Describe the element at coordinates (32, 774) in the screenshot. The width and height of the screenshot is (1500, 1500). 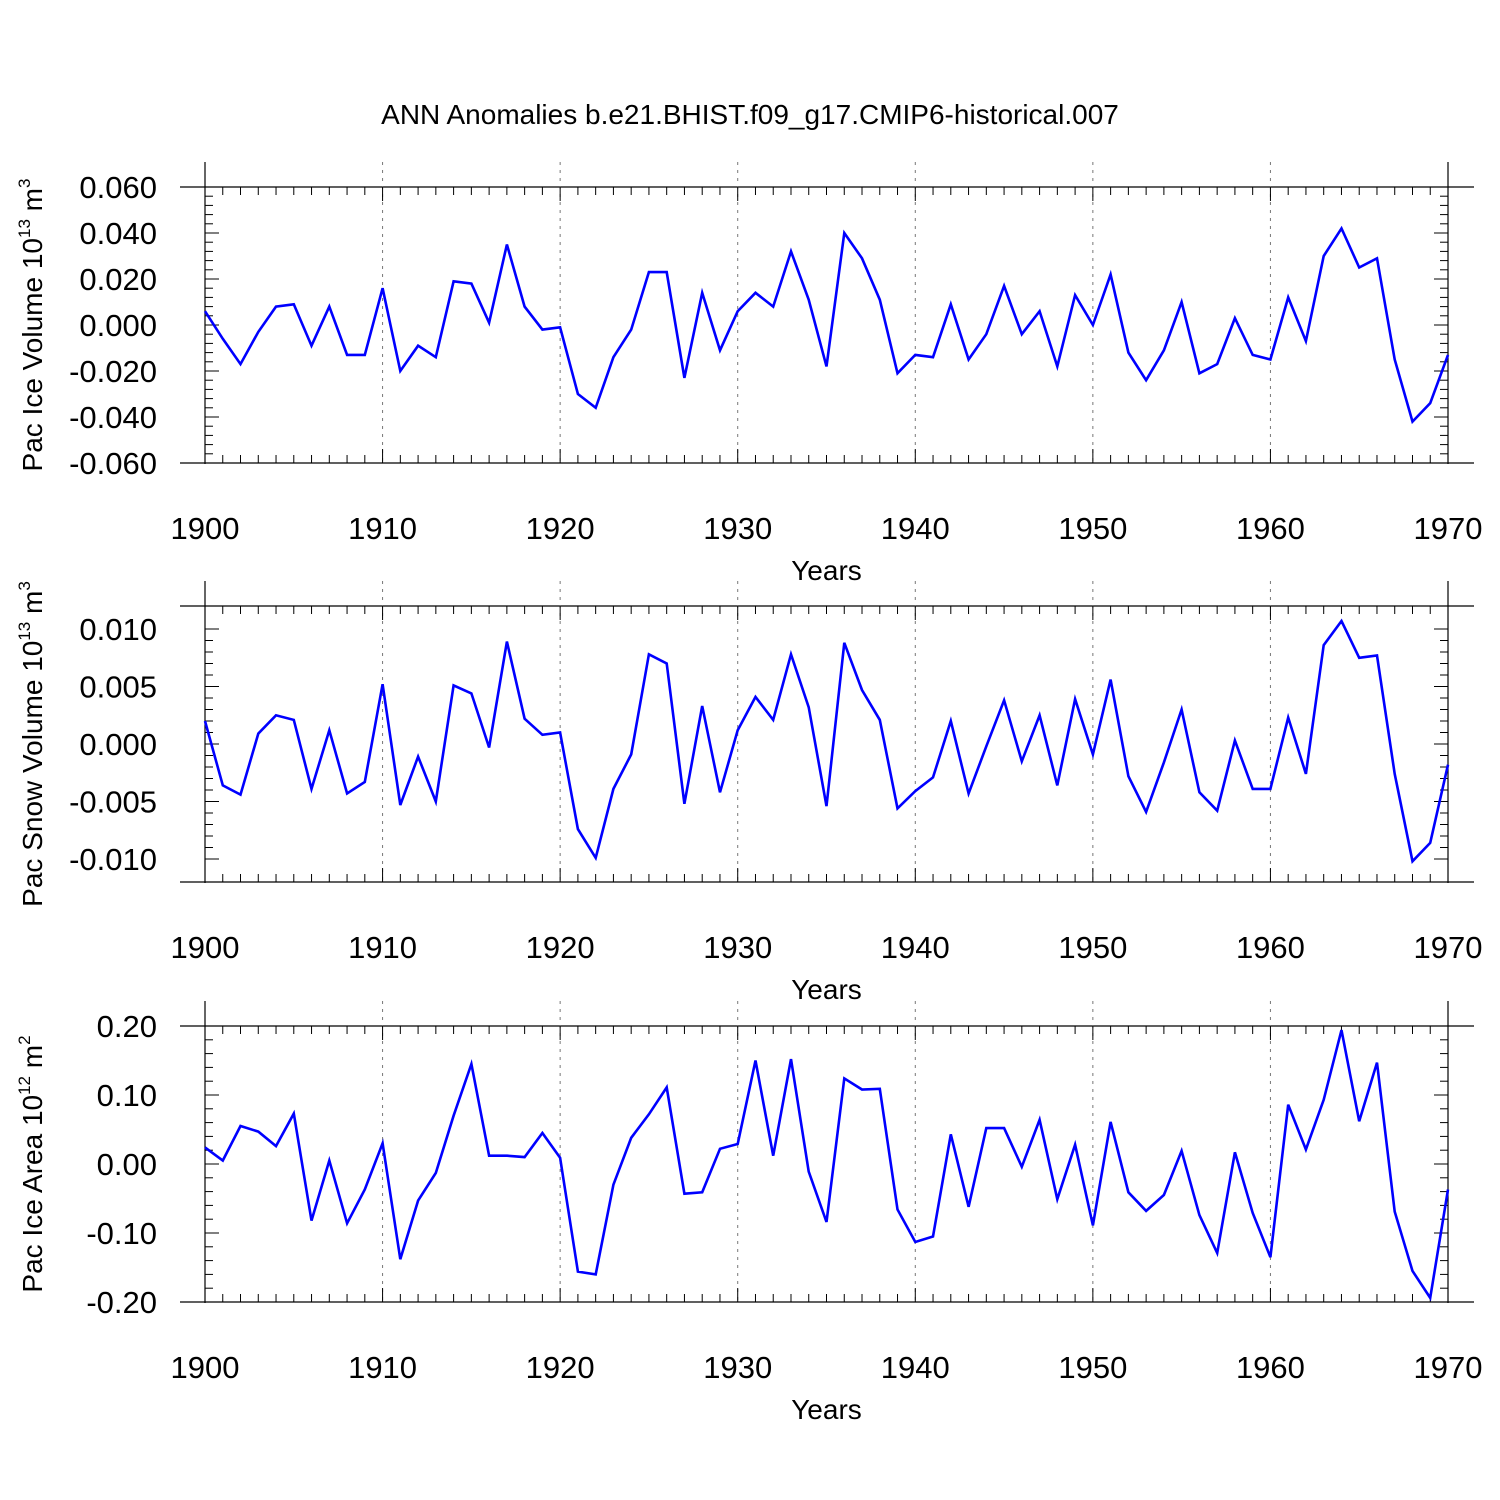
I see `y-axis-label-text: Pac Snow Volume 10` at that location.